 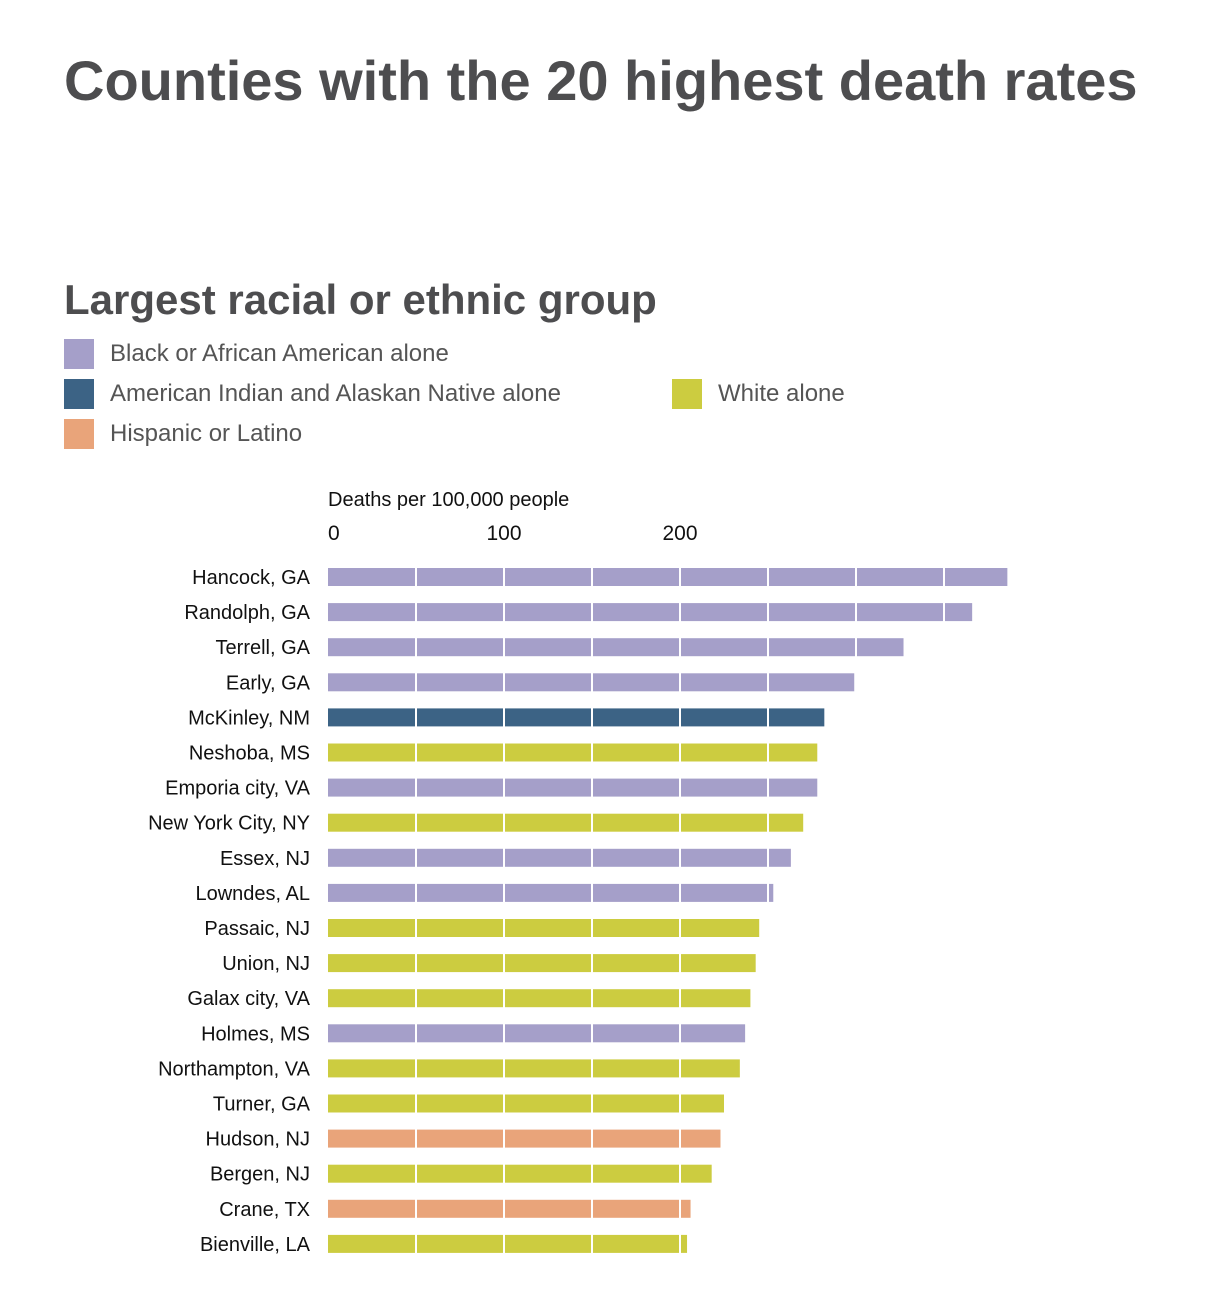 I want to click on legend-item-white: White alone, so click(x=758, y=394).